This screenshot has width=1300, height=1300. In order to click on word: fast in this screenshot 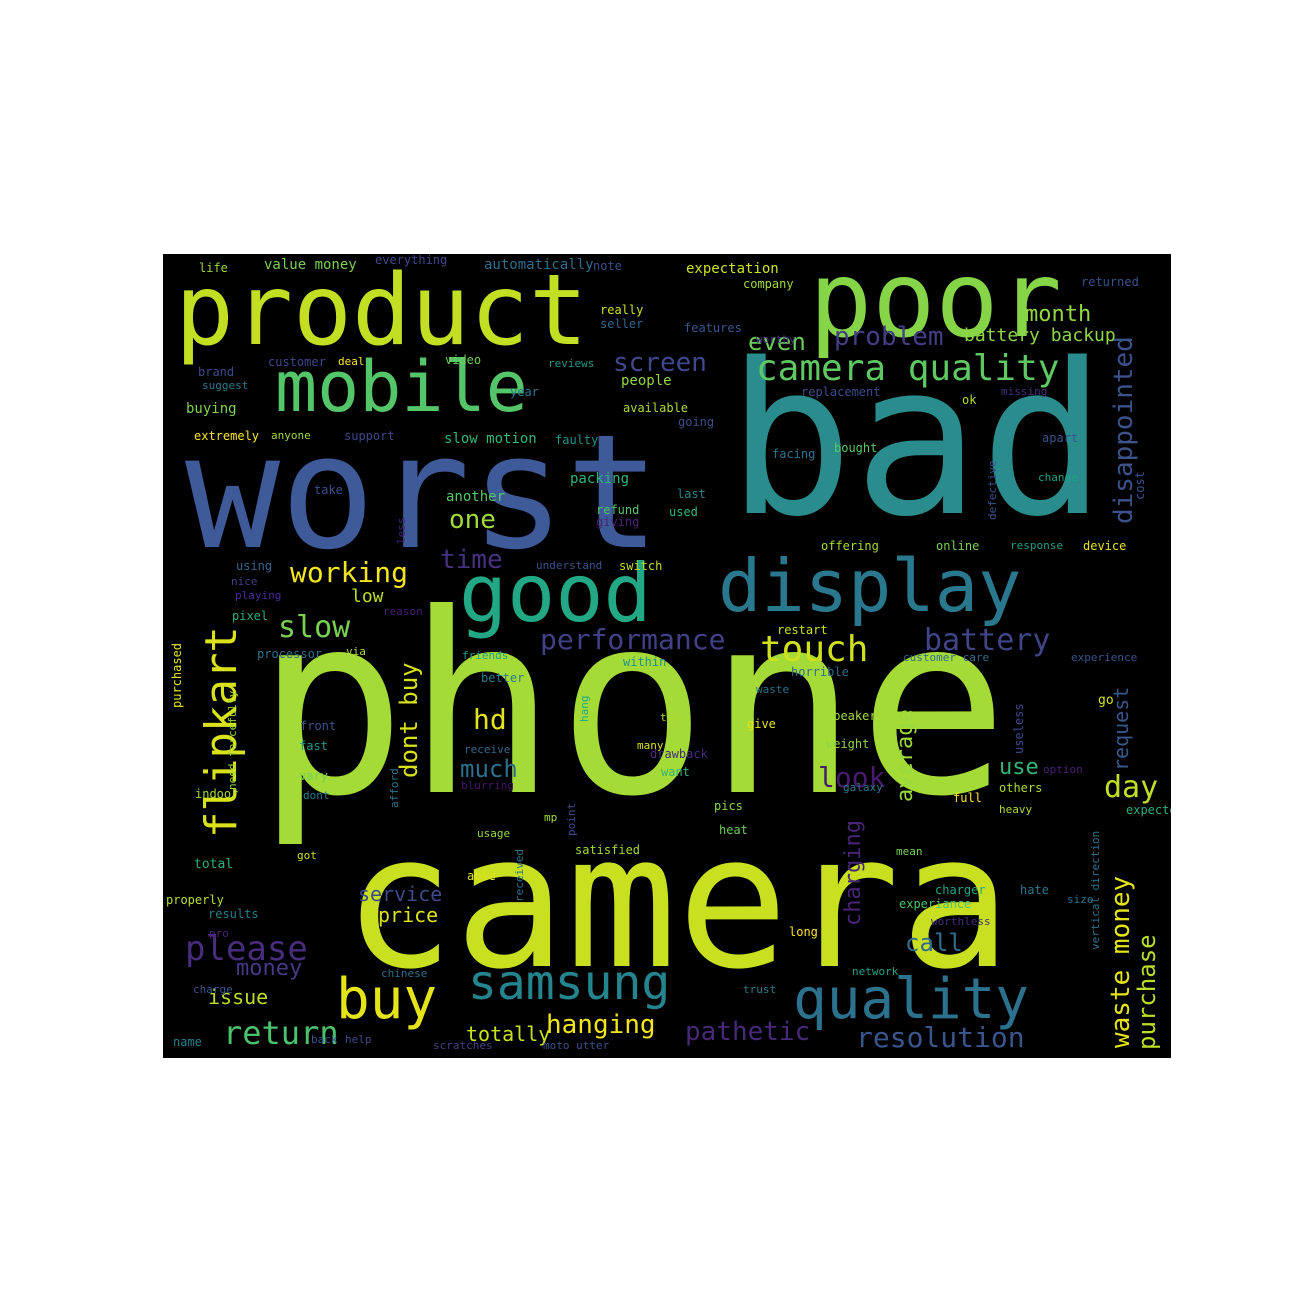, I will do `click(313, 746)`.